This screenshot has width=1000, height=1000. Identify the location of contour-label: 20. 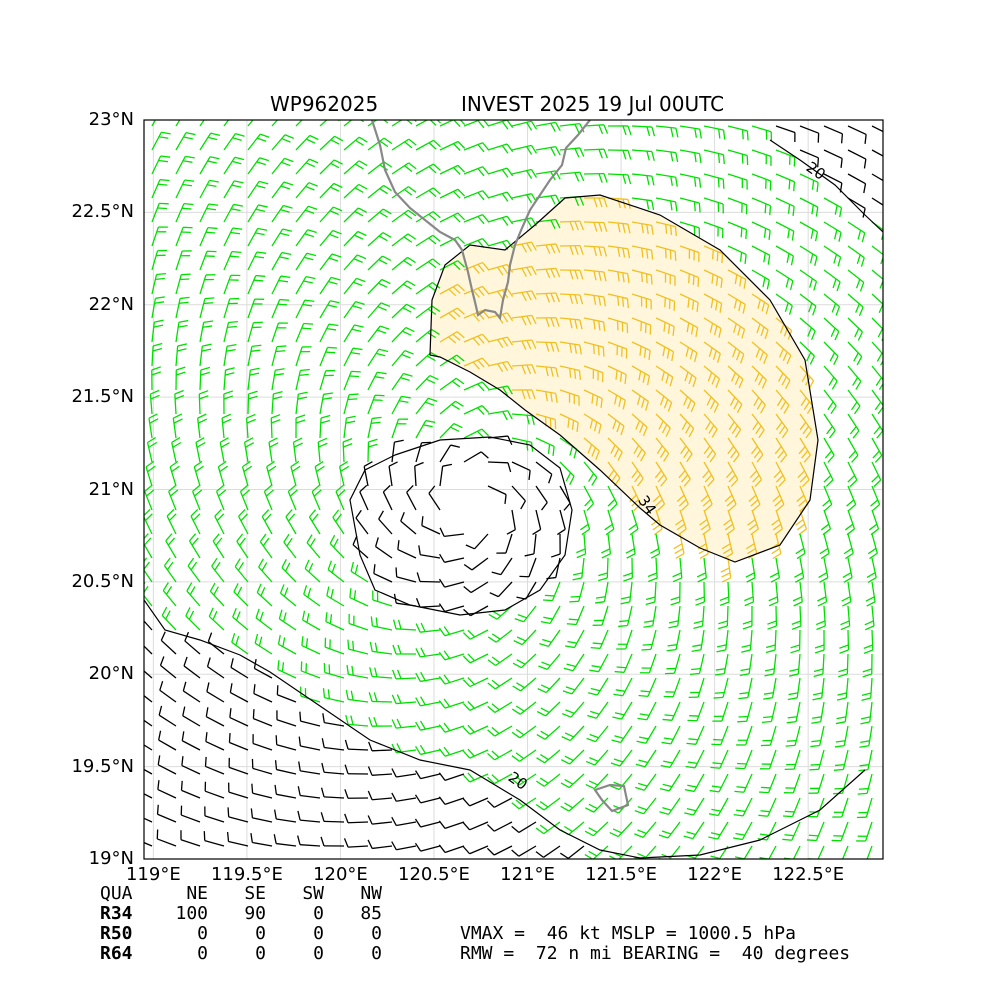
(518, 781).